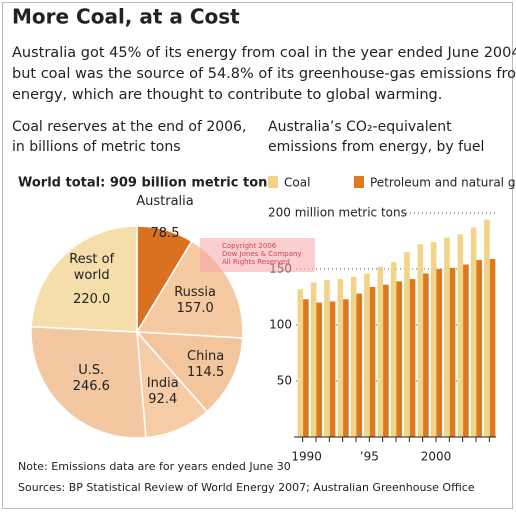 The image size is (516, 512). I want to click on x-tick-label: ’95, so click(369, 457).